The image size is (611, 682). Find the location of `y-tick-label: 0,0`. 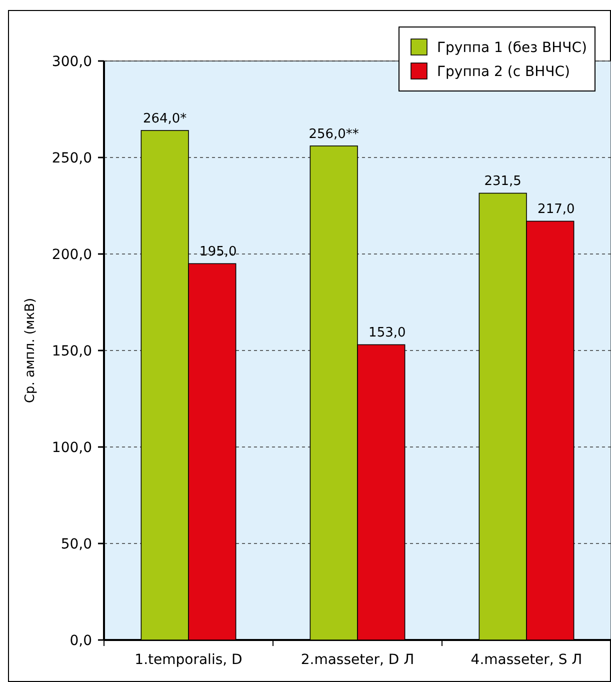

y-tick-label: 0,0 is located at coordinates (81, 640).